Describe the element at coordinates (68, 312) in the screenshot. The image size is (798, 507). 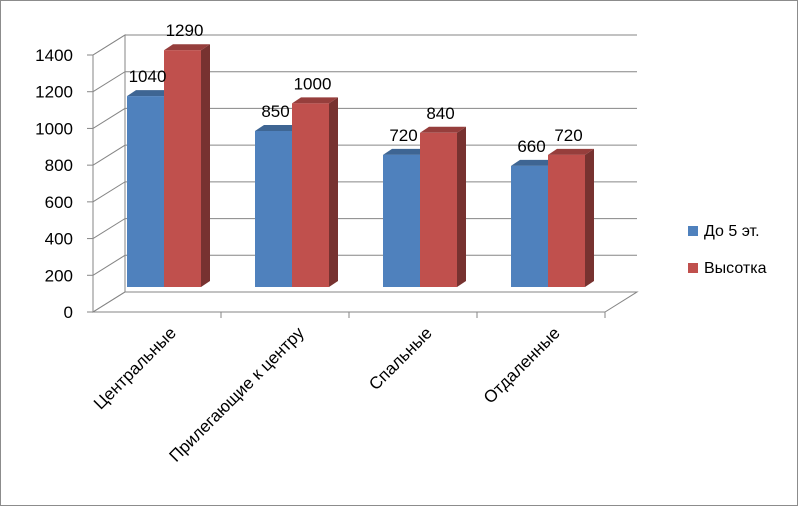
I see `y-tick-label: 0` at that location.